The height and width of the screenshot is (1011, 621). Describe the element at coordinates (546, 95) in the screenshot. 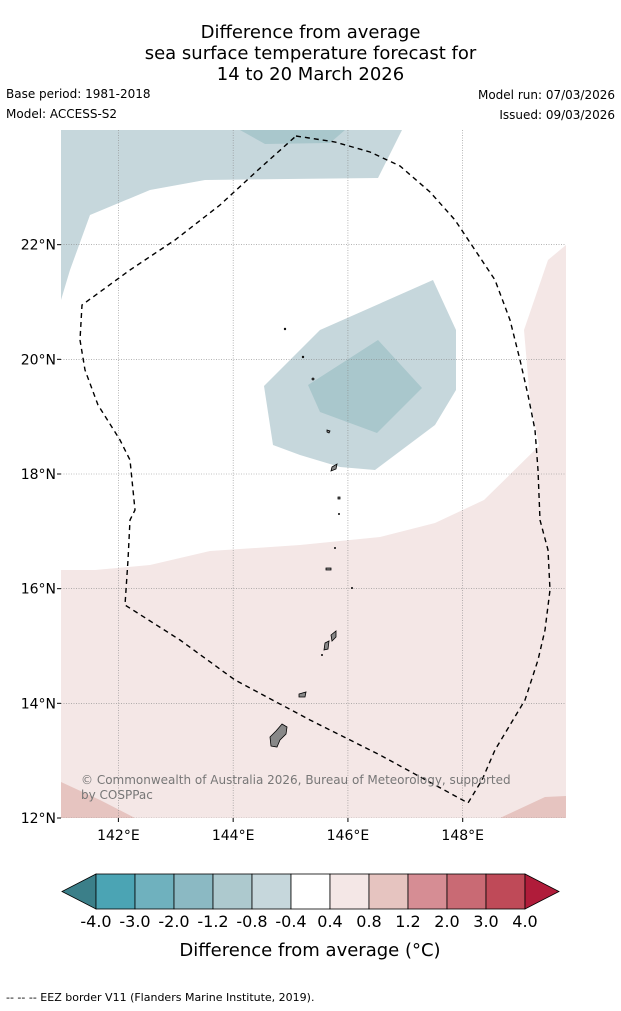

I see `model-run: Model run: 07/03/2026` at that location.